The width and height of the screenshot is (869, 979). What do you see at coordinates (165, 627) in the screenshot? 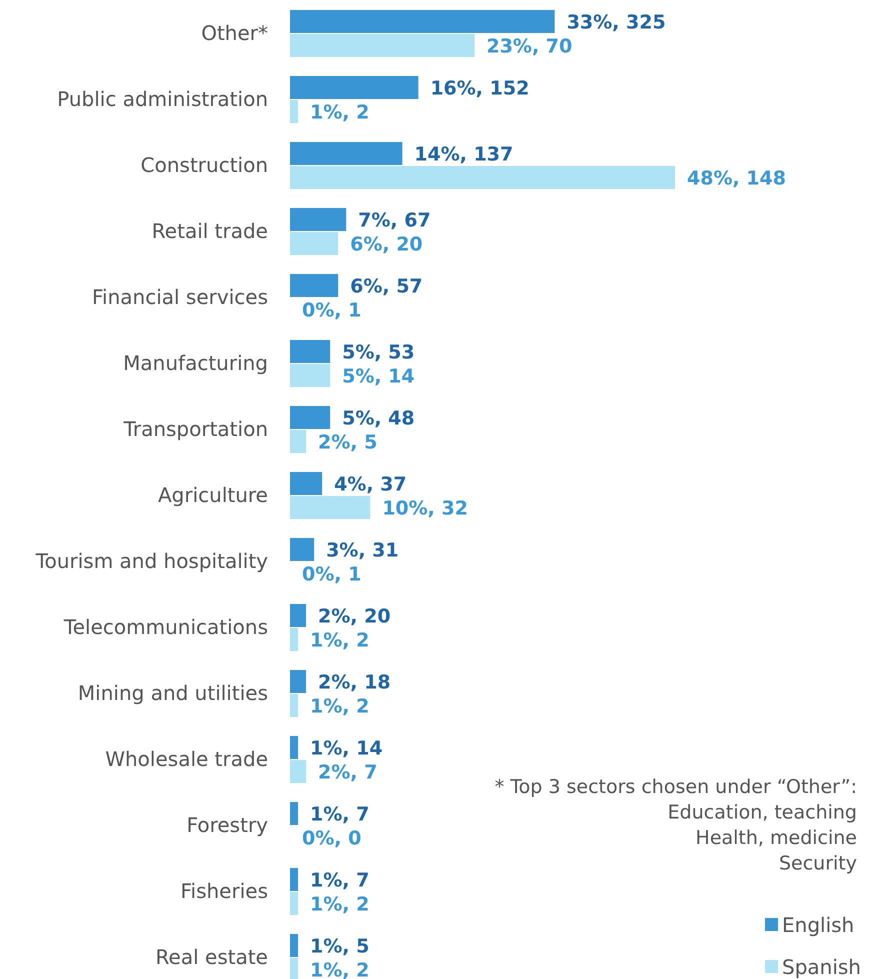
I see `y-tick-label: Telecommunications` at bounding box center [165, 627].